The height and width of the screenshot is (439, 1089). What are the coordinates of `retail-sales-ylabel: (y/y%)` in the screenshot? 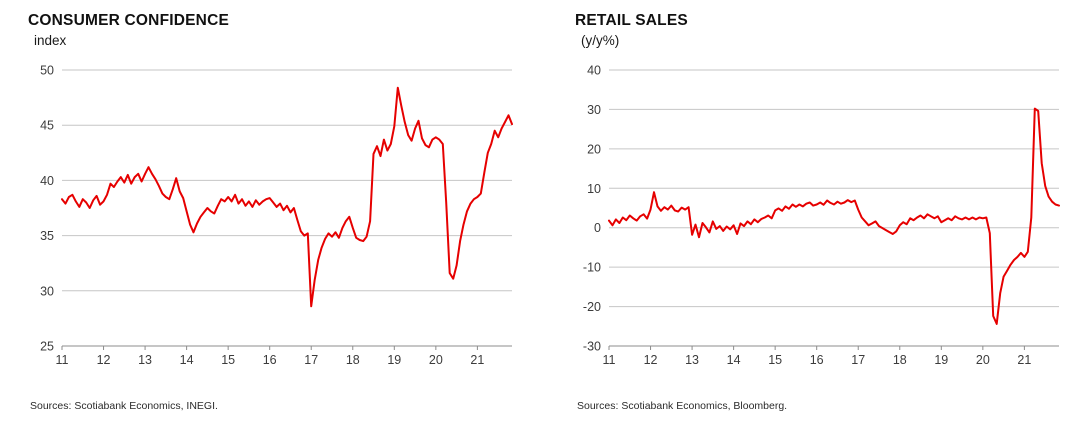 It's located at (600, 40).